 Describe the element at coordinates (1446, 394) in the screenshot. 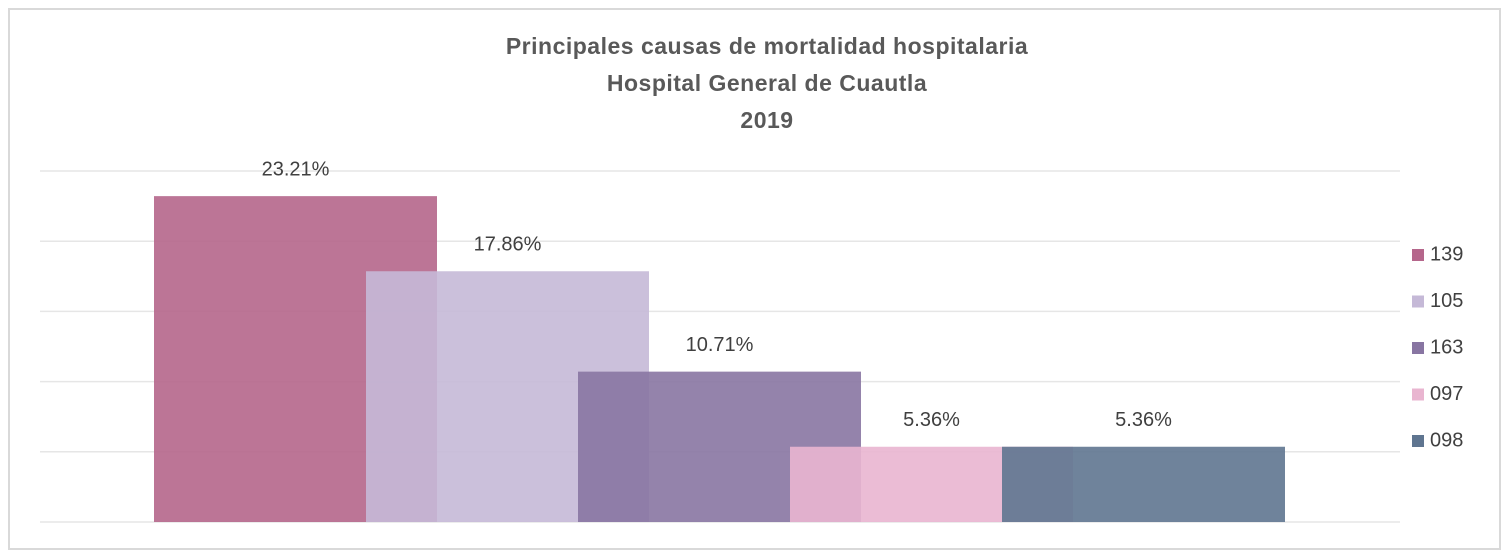

I see `legend-label: 097` at that location.